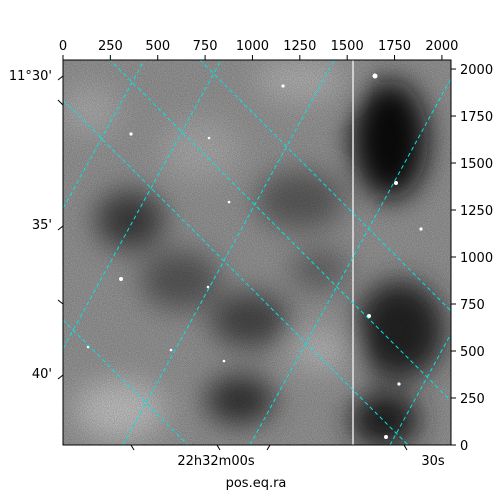 The image size is (500, 500). What do you see at coordinates (433, 461) in the screenshot?
I see `ra-tick-label: 30s` at bounding box center [433, 461].